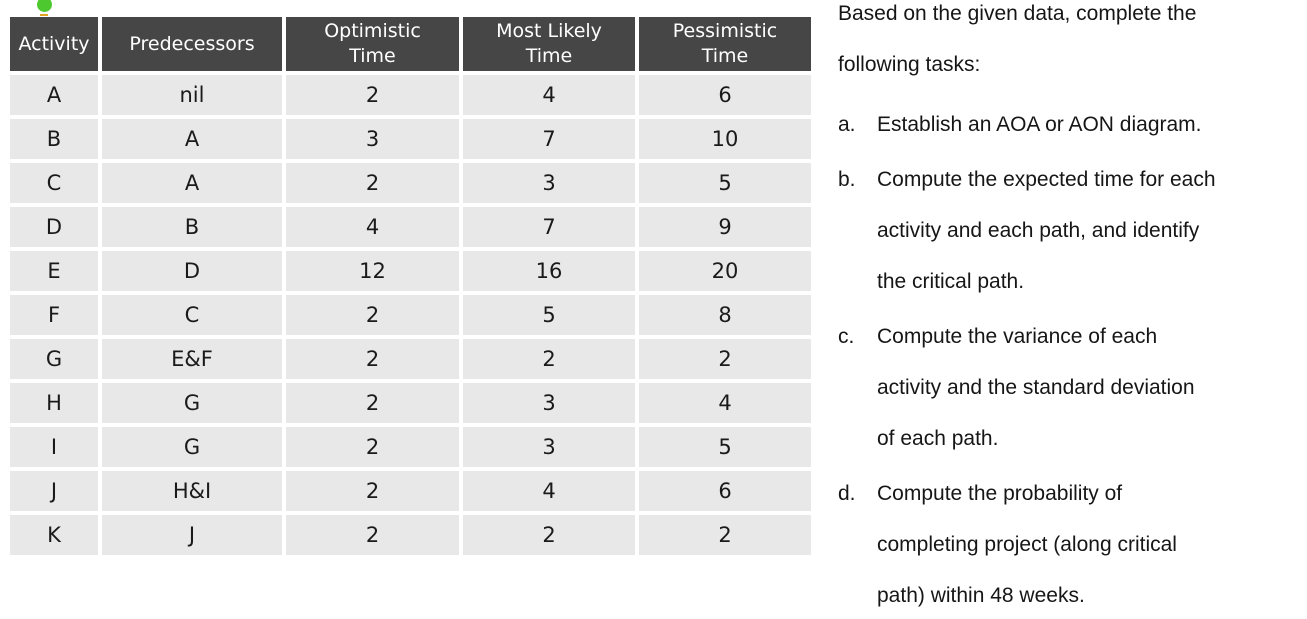  I want to click on table-row: B A 3 7 10, so click(410, 139).